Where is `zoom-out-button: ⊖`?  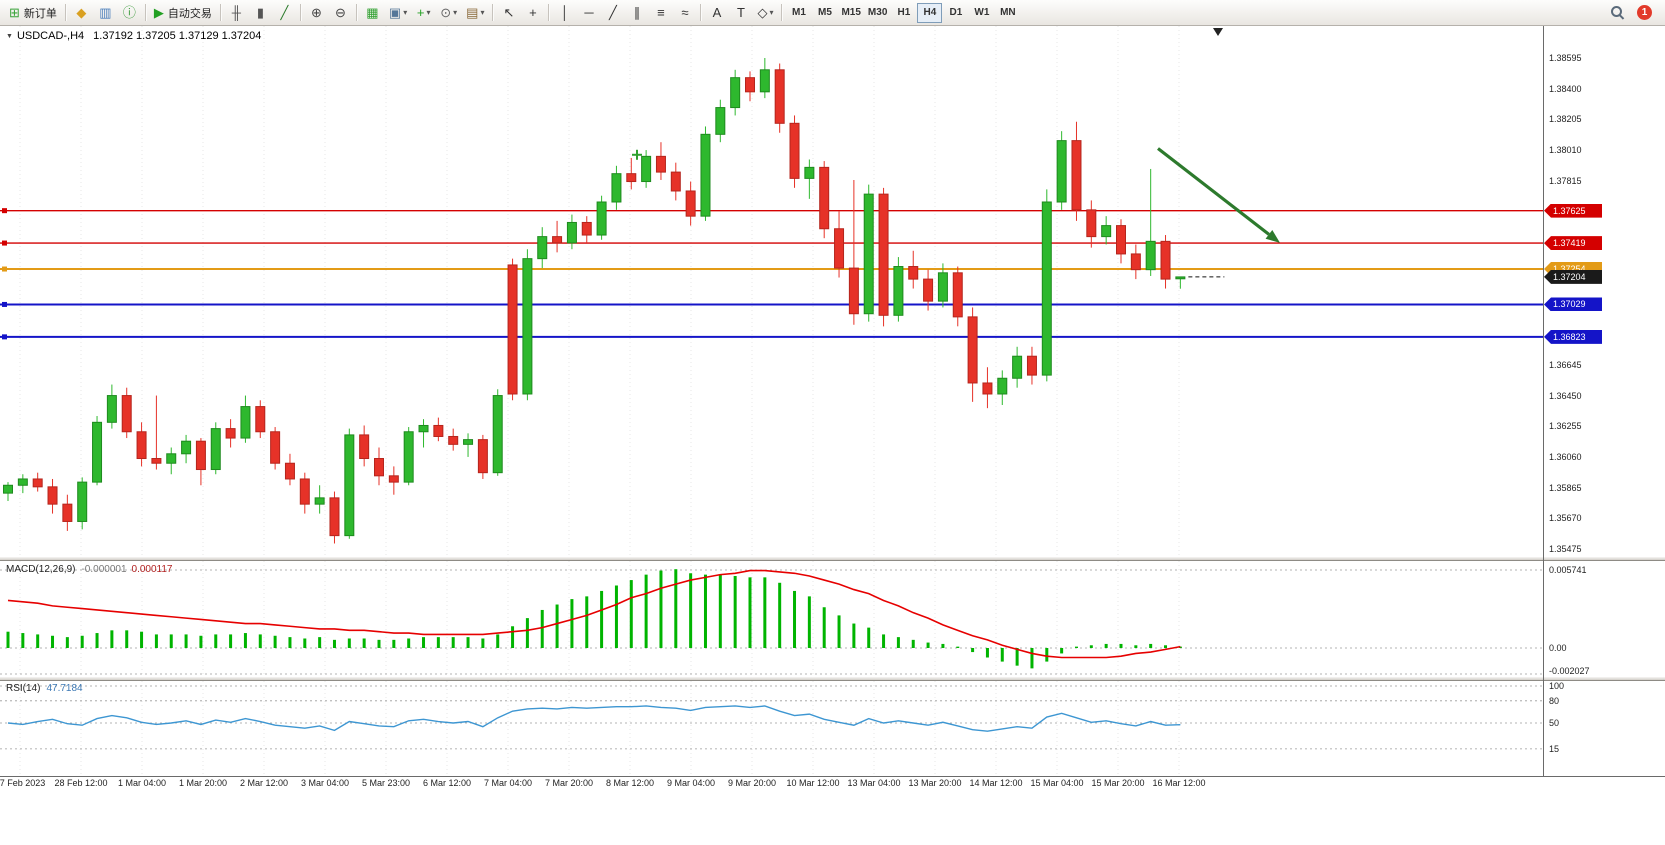 zoom-out-button: ⊖ is located at coordinates (340, 13).